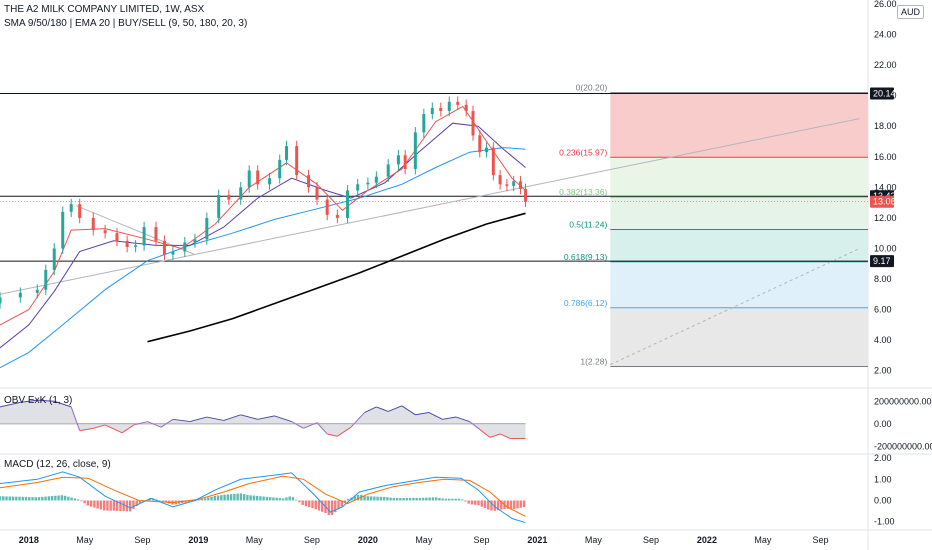 The height and width of the screenshot is (550, 932). I want to click on fib-label-0.5: 0.5(11.24), so click(588, 225).